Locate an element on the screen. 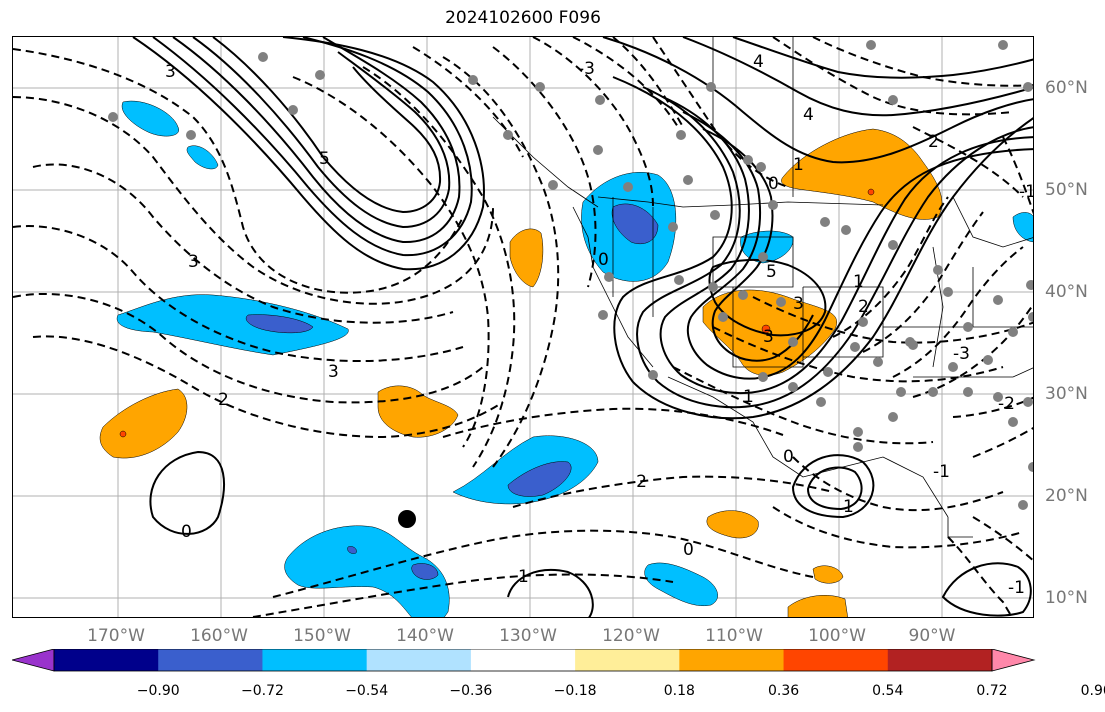 The image size is (1105, 712). colorbar-tick-label: 0.72 is located at coordinates (992, 691).